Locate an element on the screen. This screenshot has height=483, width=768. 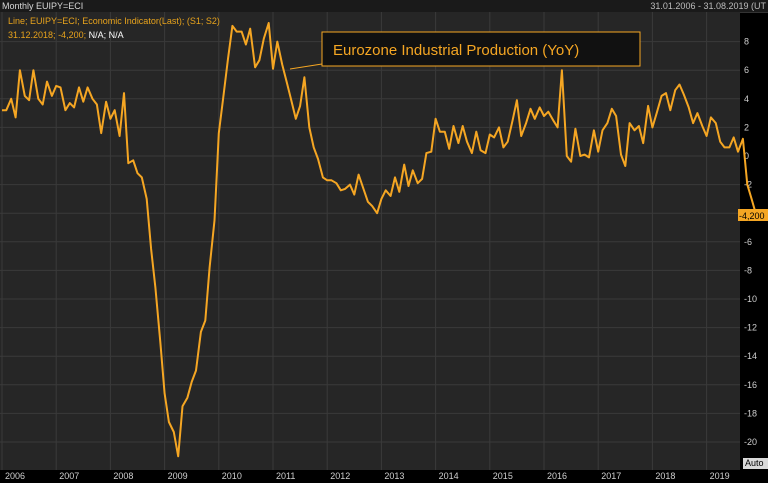
x-tick-label: 2018 is located at coordinates (665, 476).